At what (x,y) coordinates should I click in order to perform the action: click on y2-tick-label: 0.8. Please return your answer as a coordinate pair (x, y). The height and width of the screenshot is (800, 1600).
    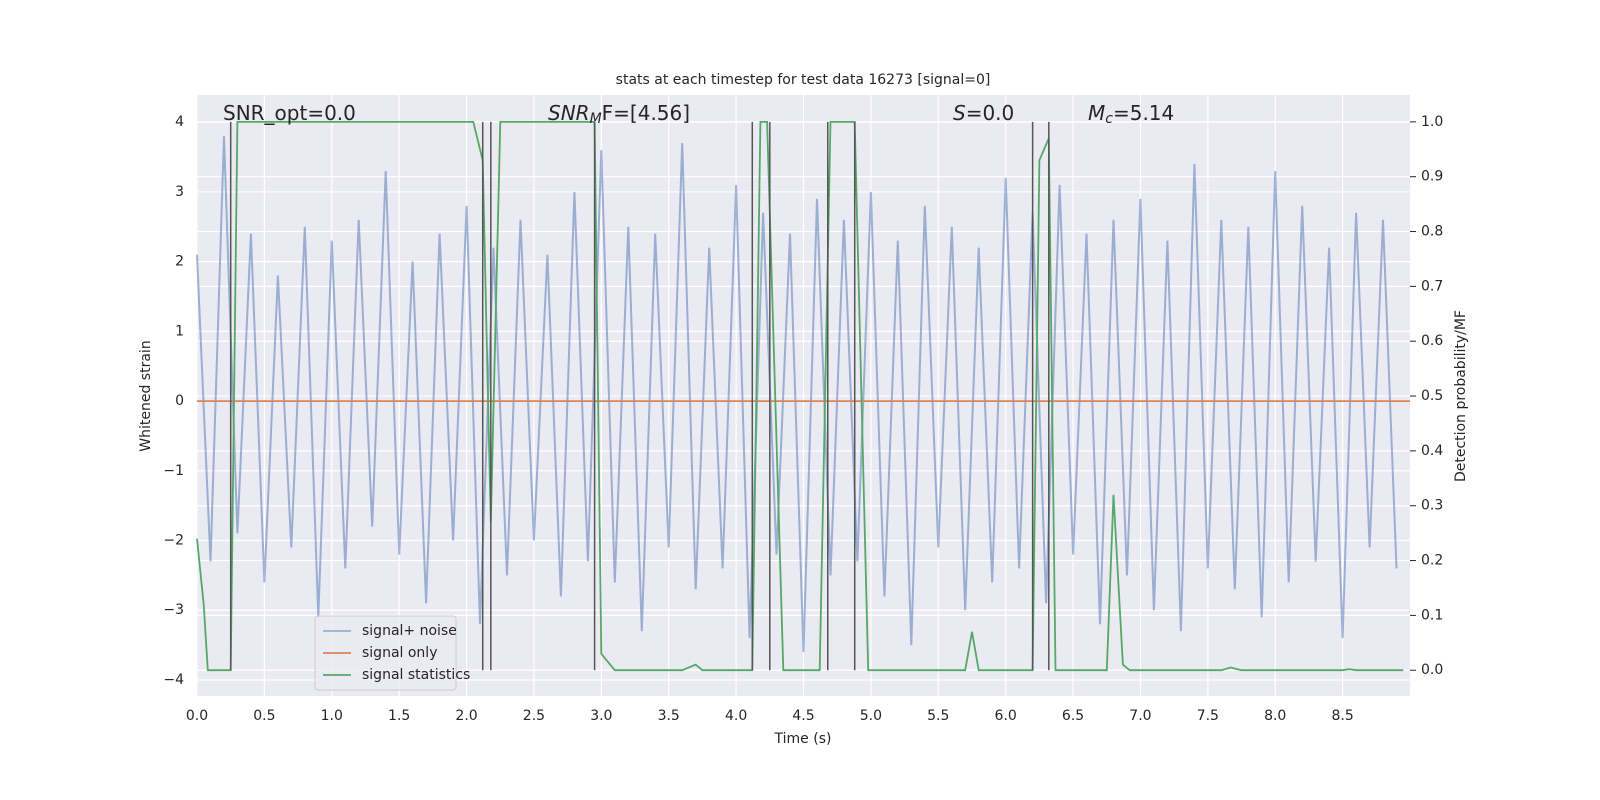
    Looking at the image, I should click on (1432, 232).